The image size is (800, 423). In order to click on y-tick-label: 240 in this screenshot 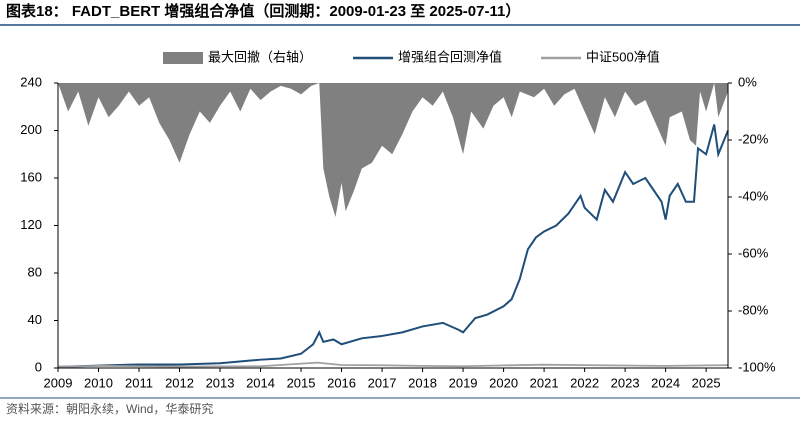, I will do `click(31, 81)`.